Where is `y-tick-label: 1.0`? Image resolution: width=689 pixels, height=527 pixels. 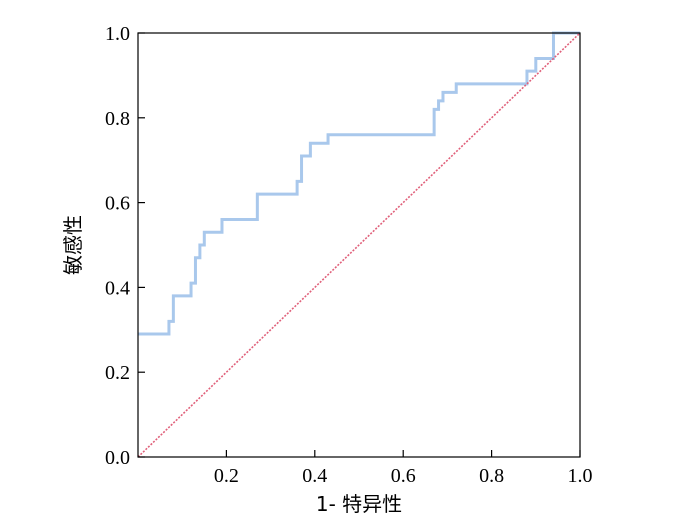 y-tick-label: 1.0 is located at coordinates (117, 34).